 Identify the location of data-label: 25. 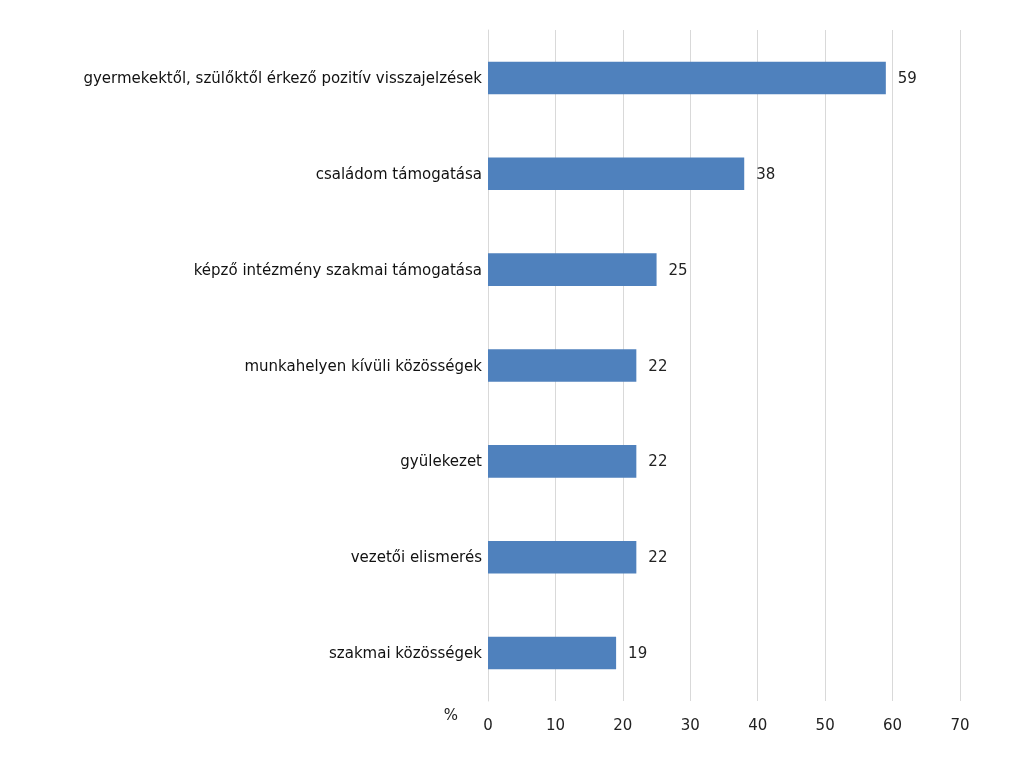
(678, 269).